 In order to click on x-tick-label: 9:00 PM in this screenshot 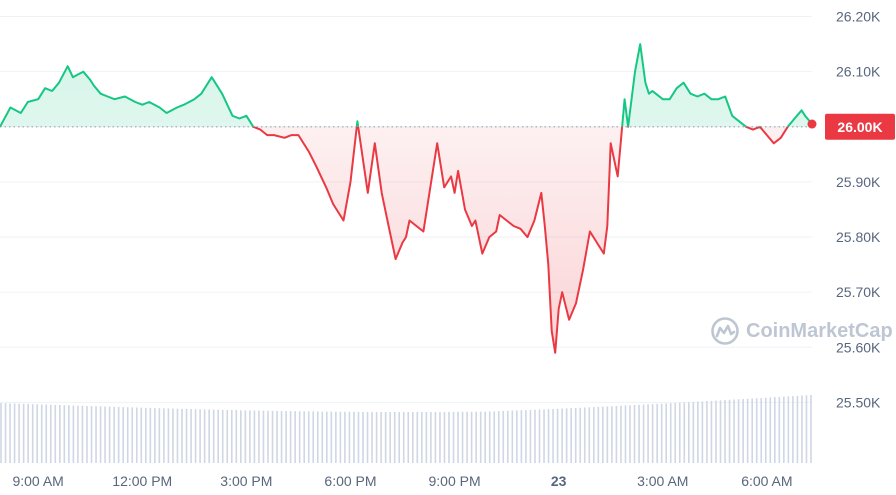, I will do `click(455, 481)`.